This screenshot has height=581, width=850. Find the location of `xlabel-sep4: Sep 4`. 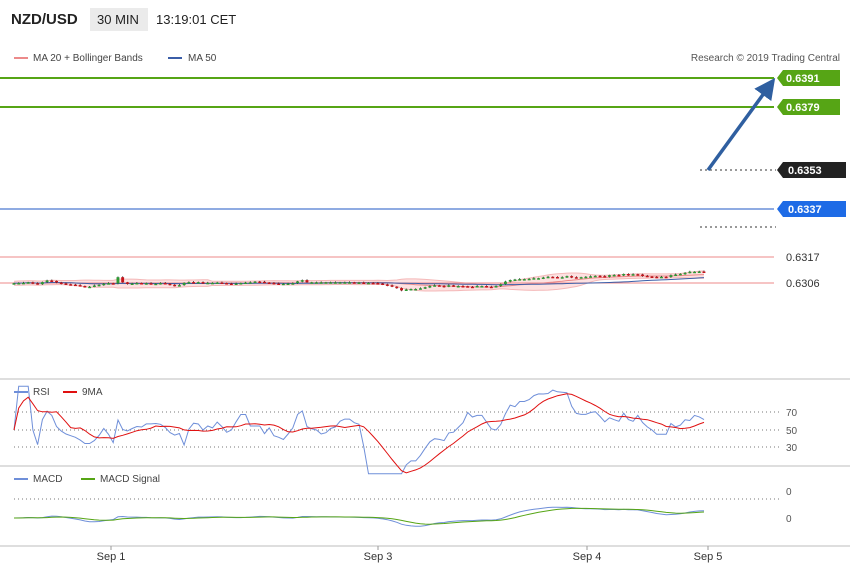

xlabel-sep4: Sep 4 is located at coordinates (587, 557).